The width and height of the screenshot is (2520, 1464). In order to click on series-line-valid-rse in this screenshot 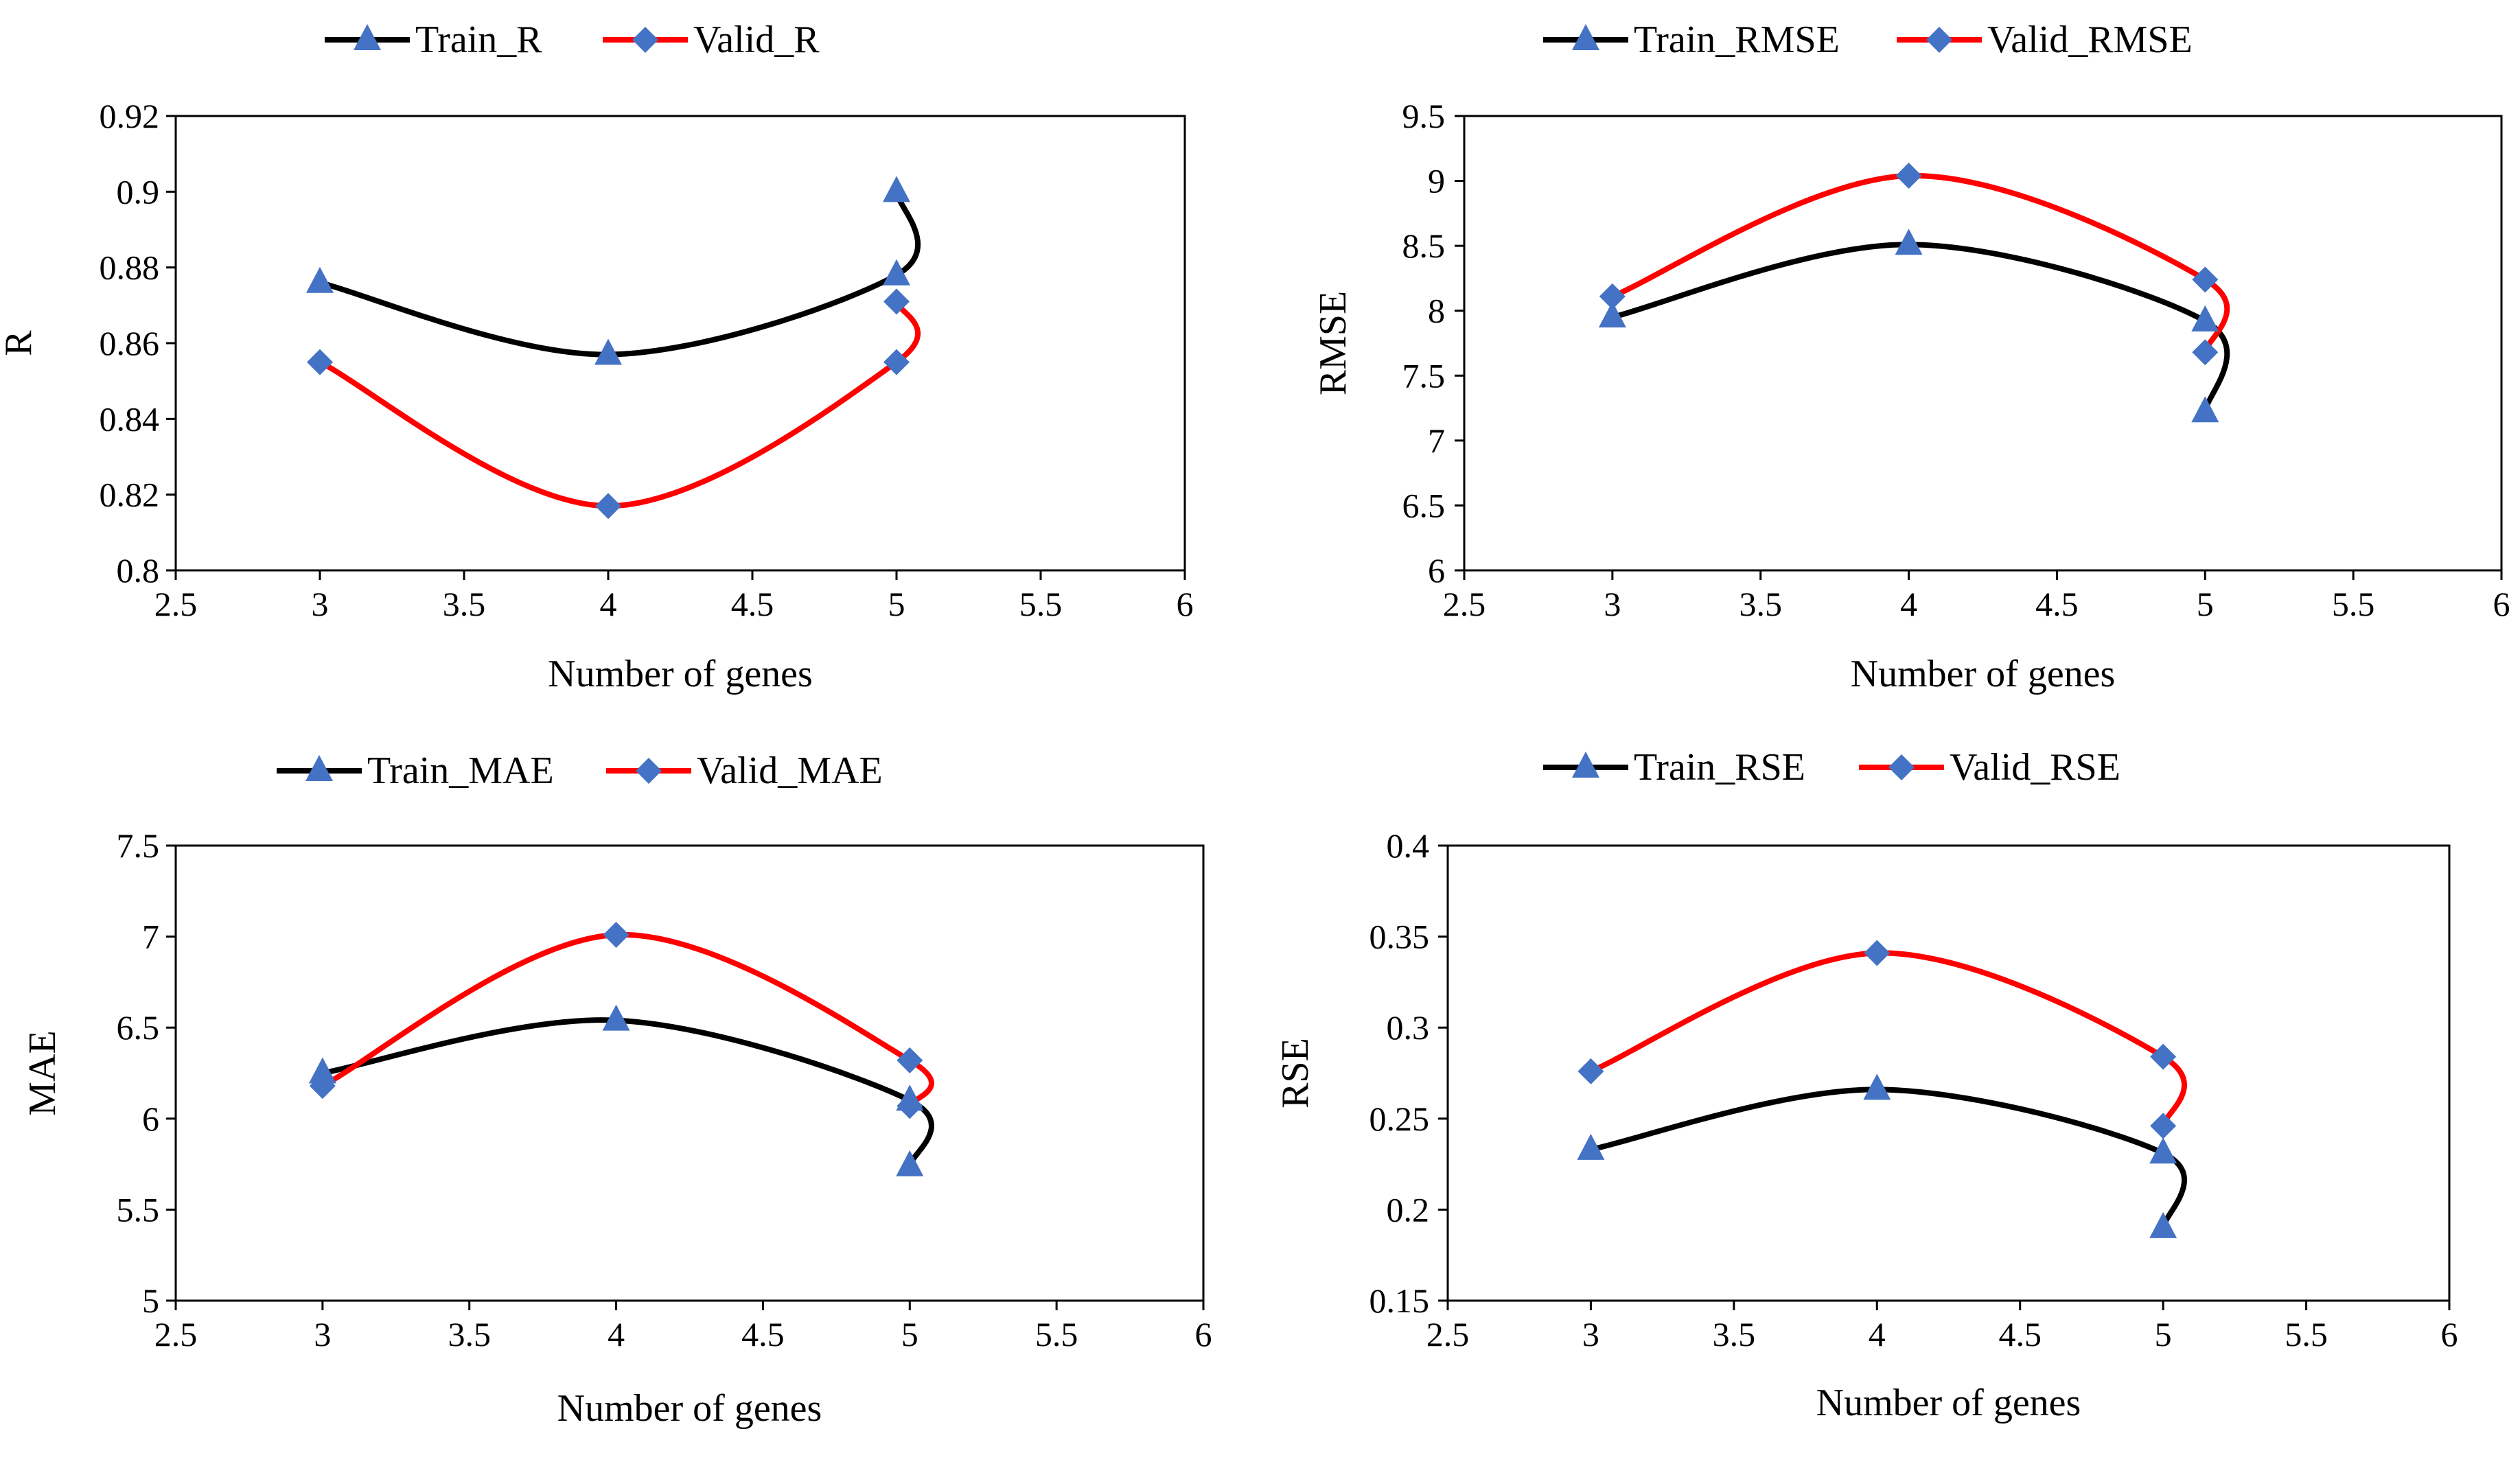, I will do `click(1888, 1038)`.